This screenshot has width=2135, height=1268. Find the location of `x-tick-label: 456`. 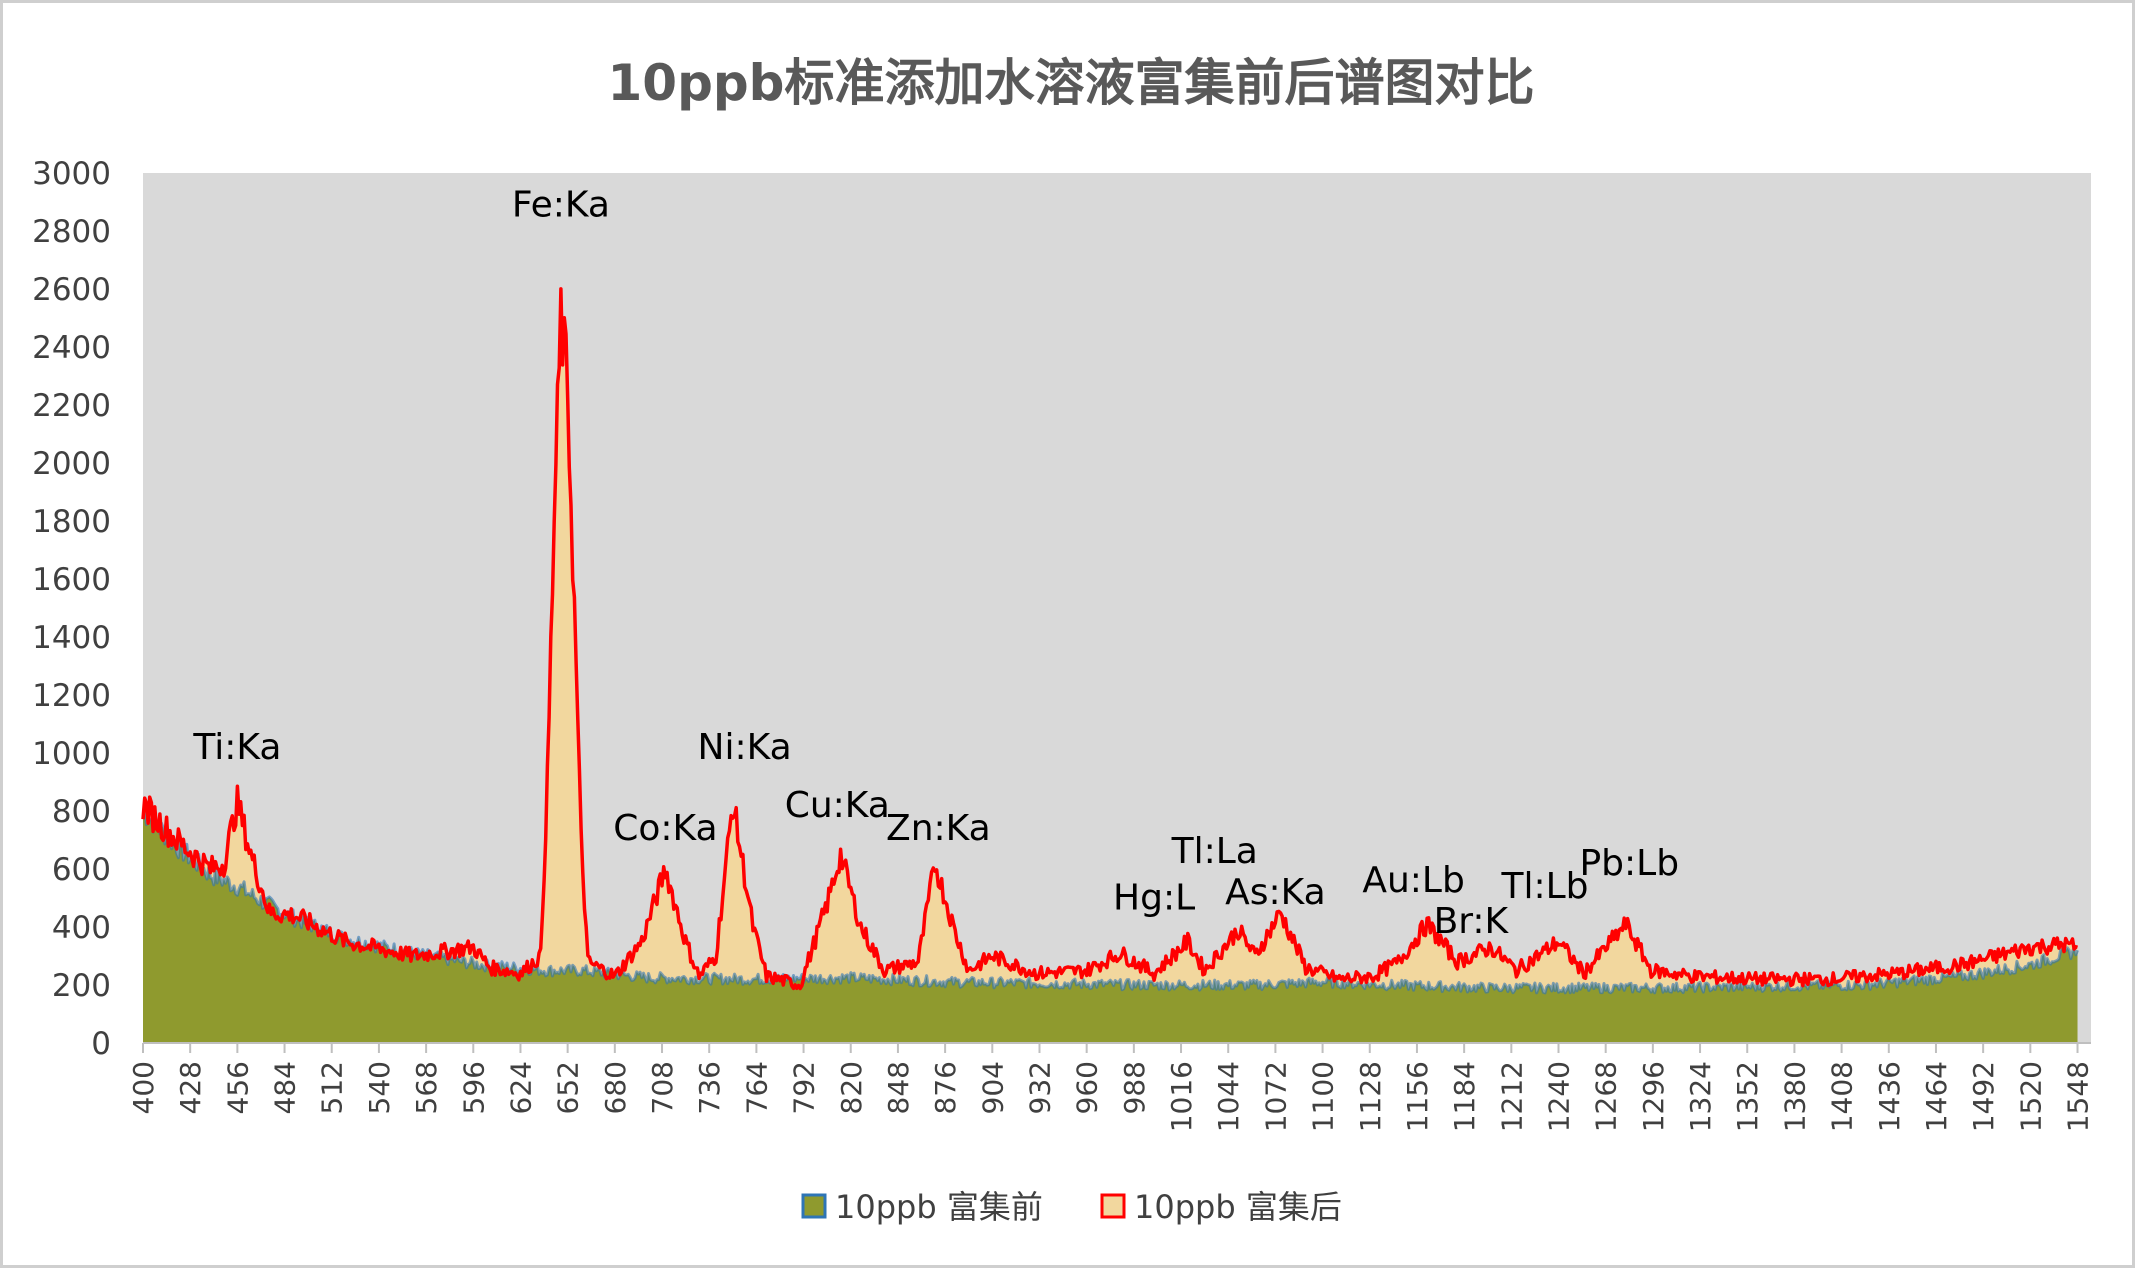

x-tick-label: 456 is located at coordinates (237, 1087).